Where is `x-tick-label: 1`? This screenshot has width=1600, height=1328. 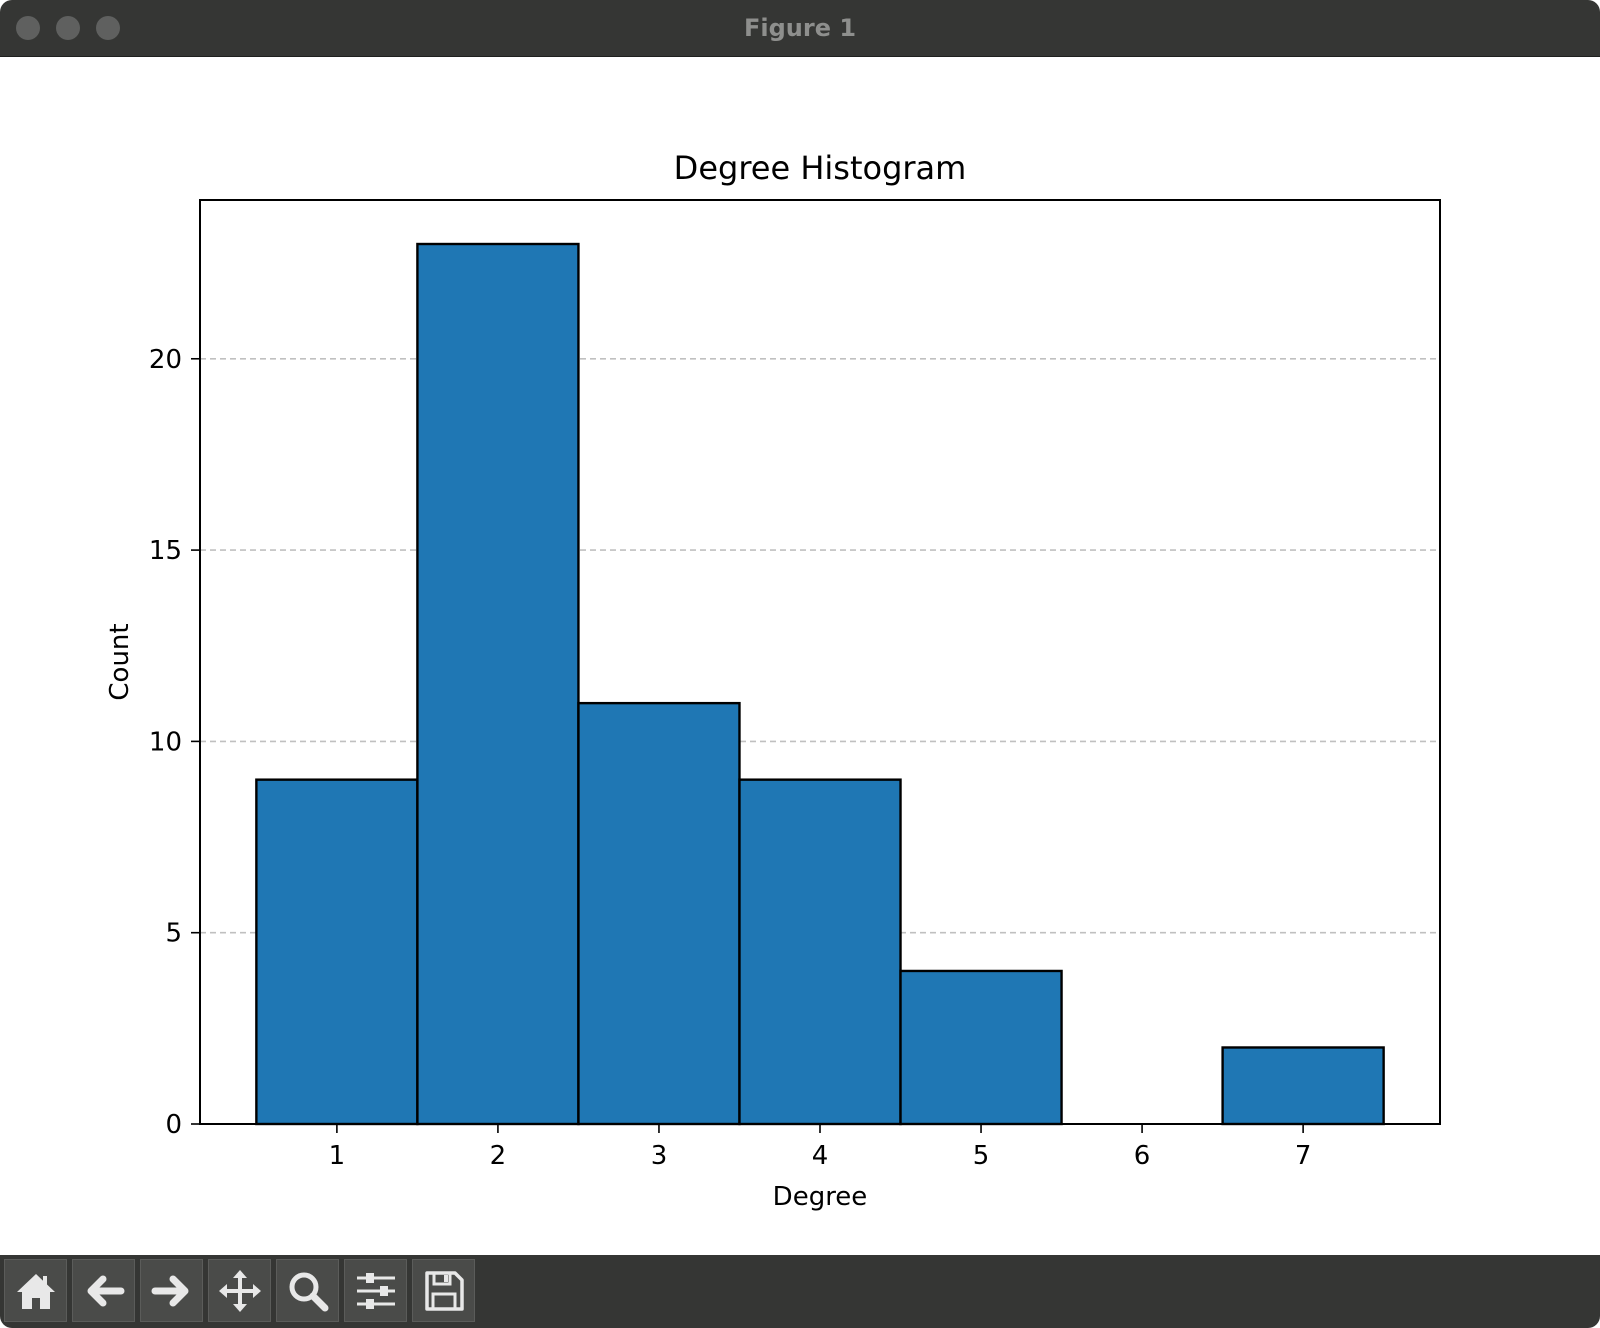
x-tick-label: 1 is located at coordinates (337, 1156).